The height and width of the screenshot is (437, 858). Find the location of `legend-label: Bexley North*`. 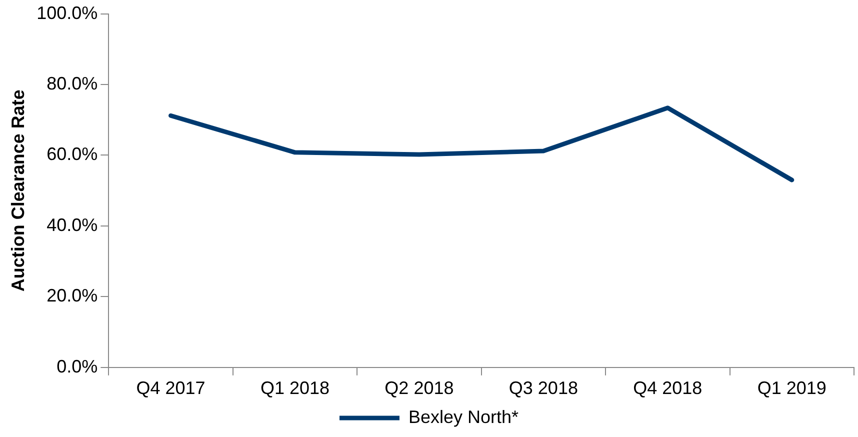

legend-label: Bexley North* is located at coordinates (463, 416).